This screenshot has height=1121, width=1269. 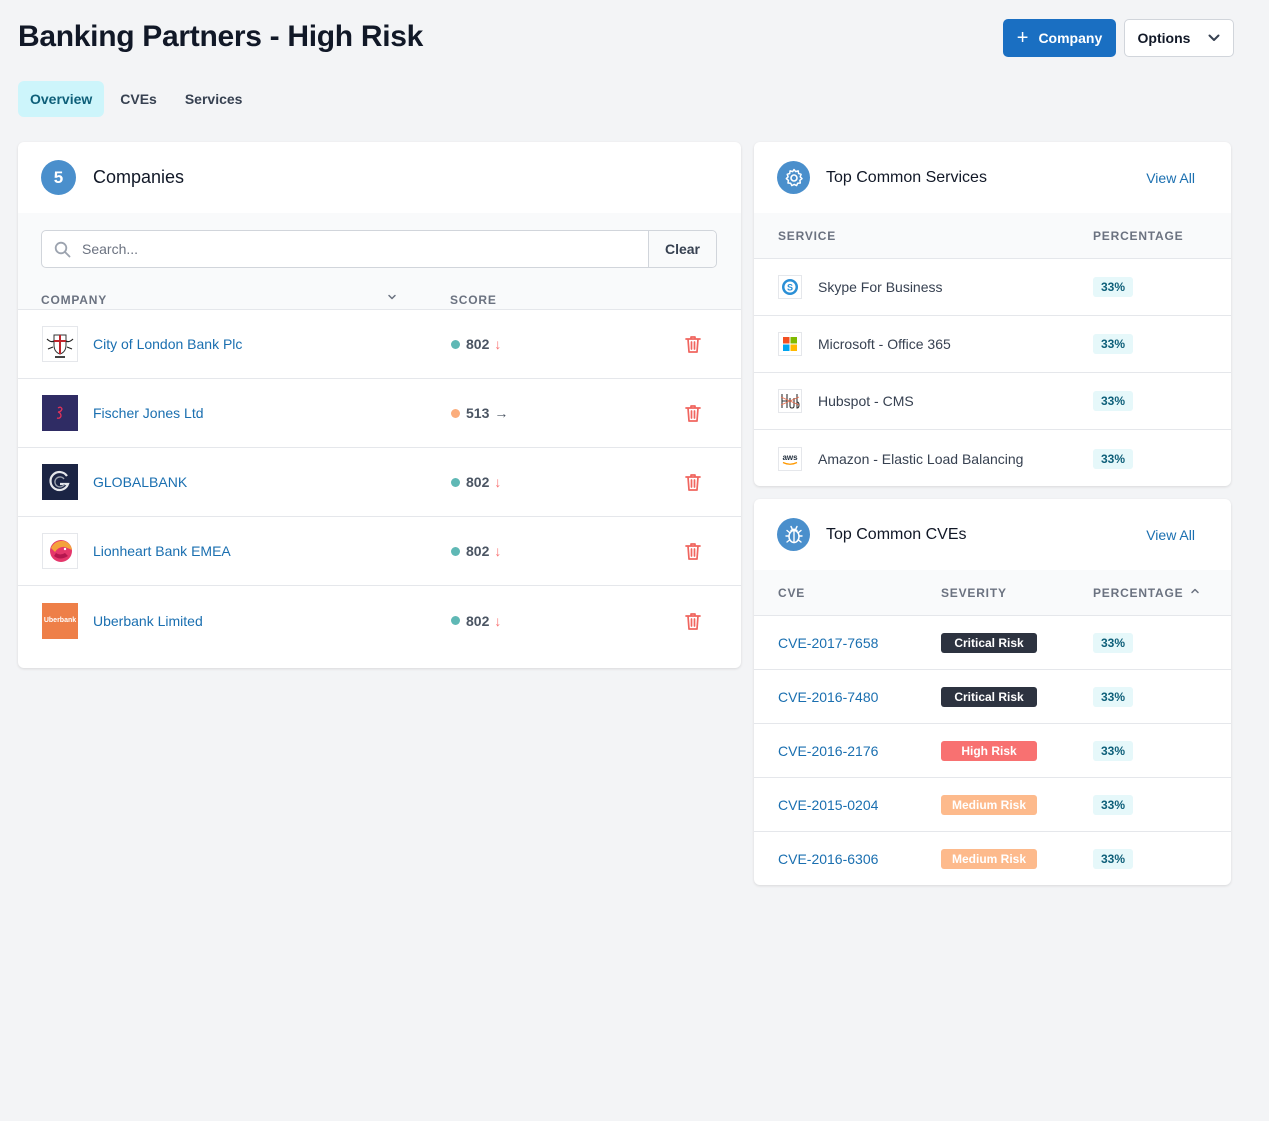 What do you see at coordinates (828, 859) in the screenshot?
I see `cve-id-link: CVE-2016-6306` at bounding box center [828, 859].